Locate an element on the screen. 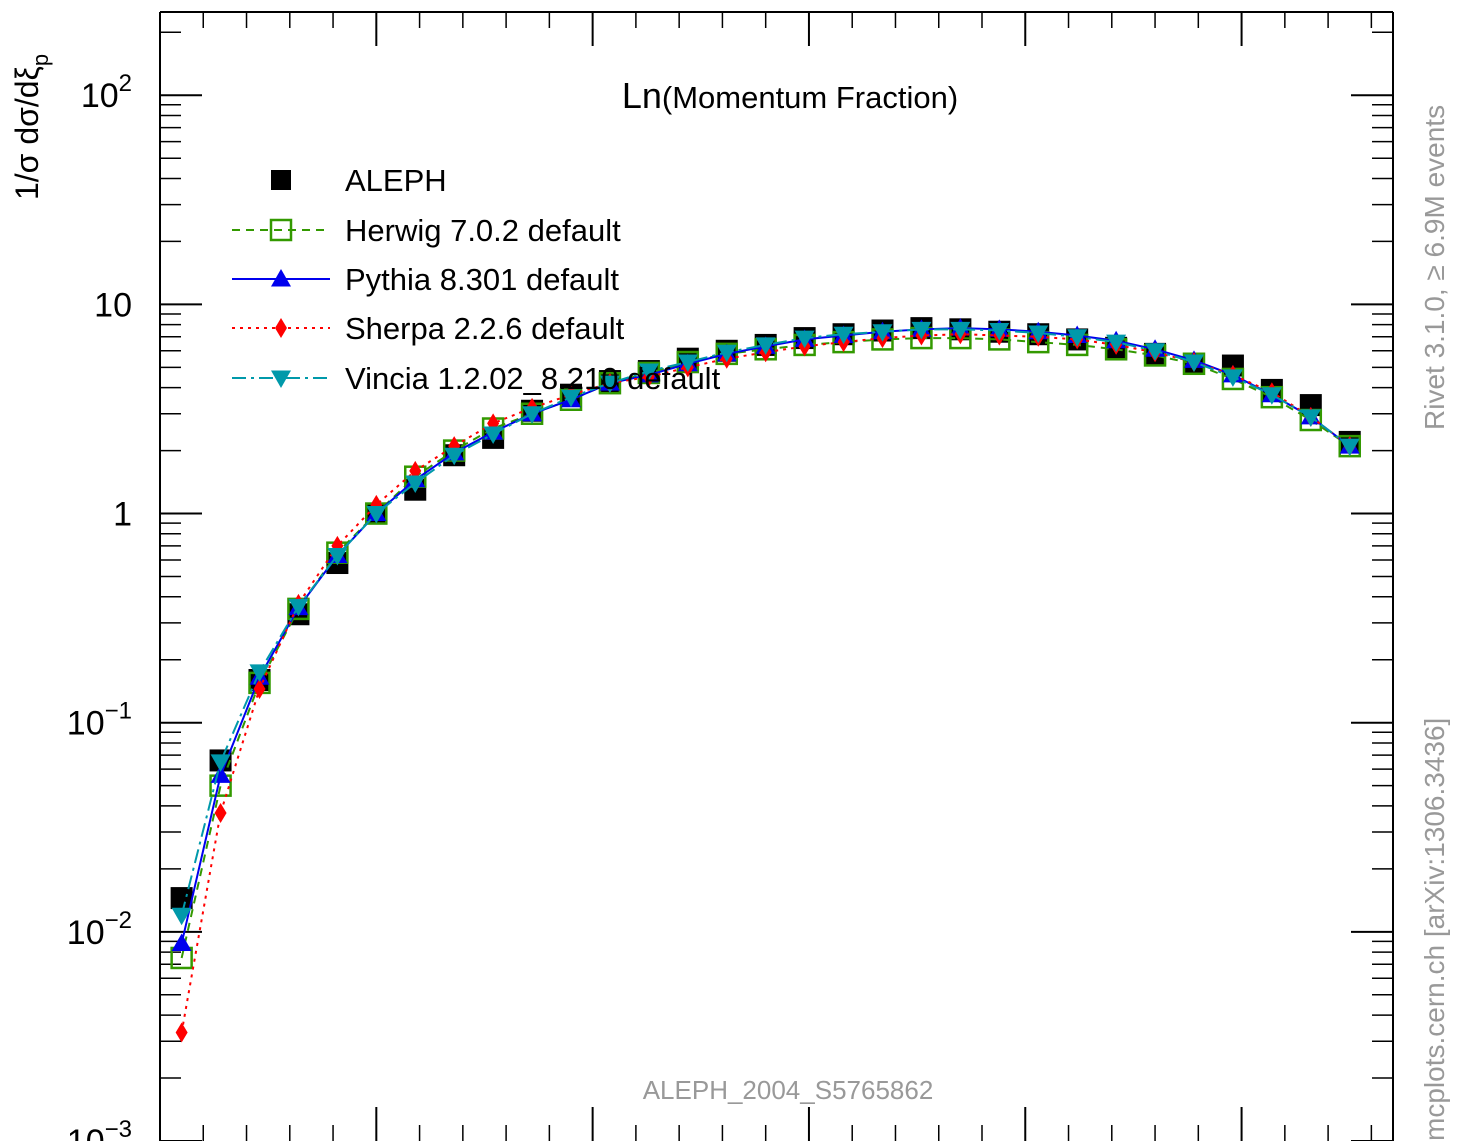 The height and width of the screenshot is (1141, 1466). y-tick-label-0.001-base: 10 is located at coordinates (86, 1132).